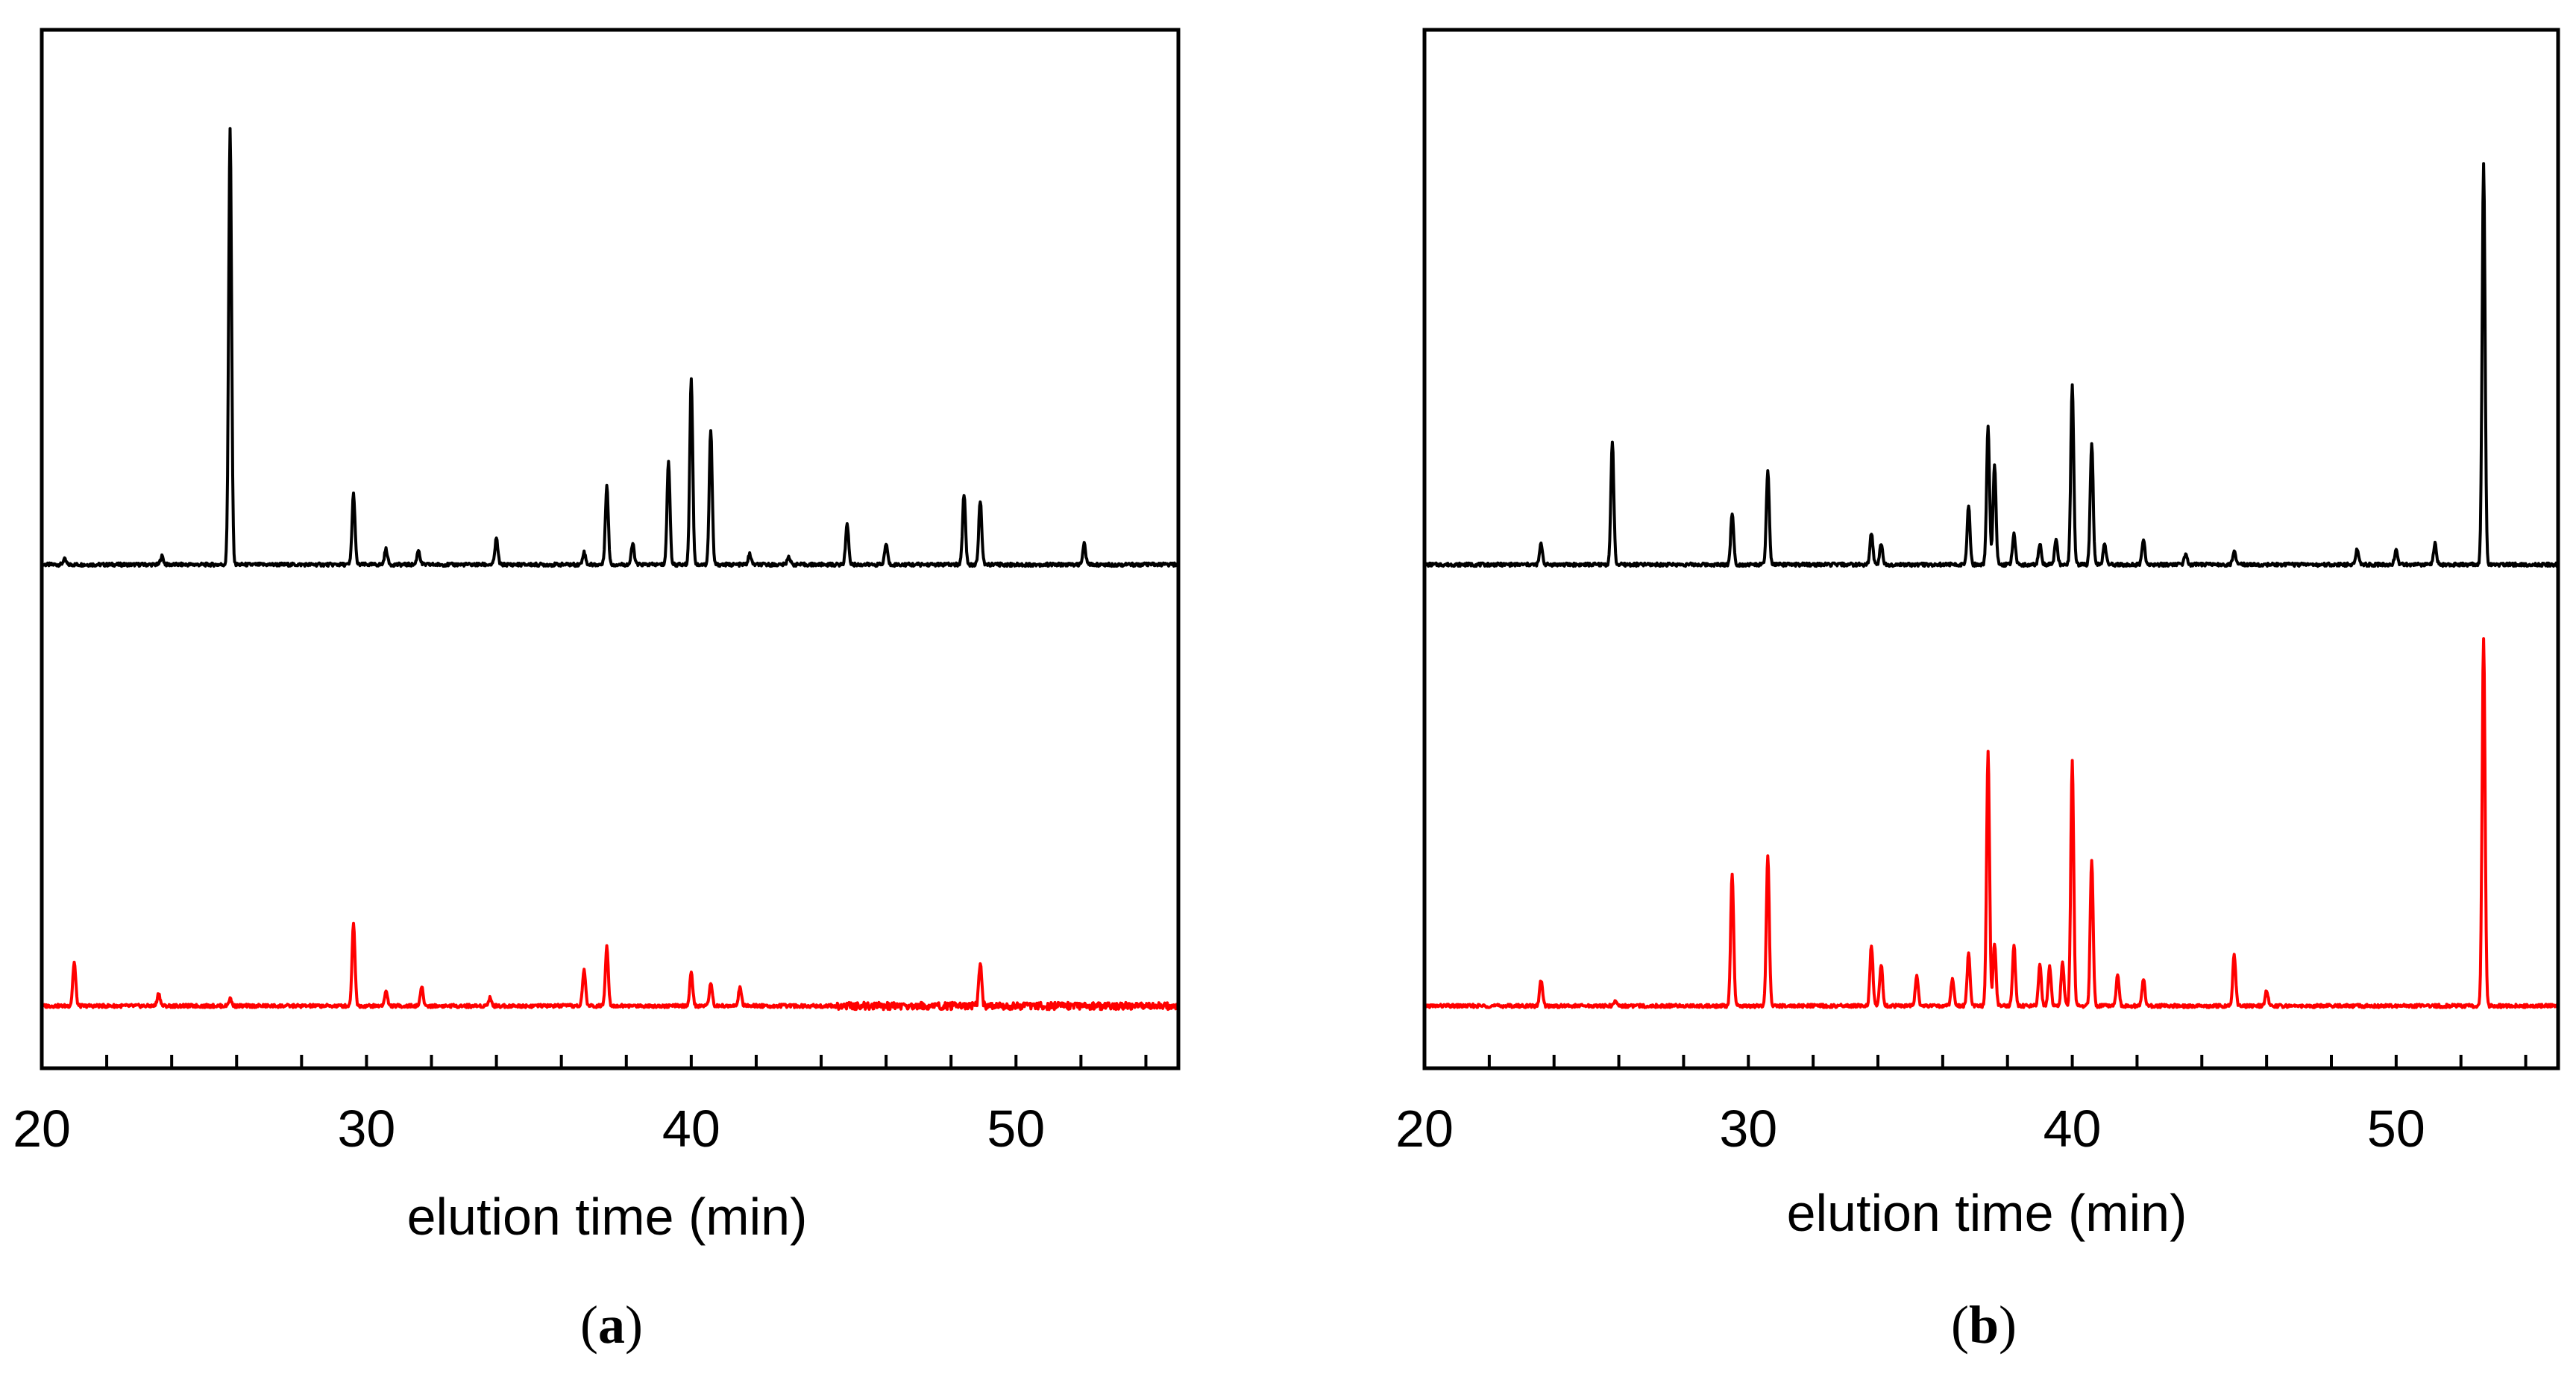  Describe the element at coordinates (1992, 365) in the screenshot. I see `panel-b-series-upper-line` at that location.